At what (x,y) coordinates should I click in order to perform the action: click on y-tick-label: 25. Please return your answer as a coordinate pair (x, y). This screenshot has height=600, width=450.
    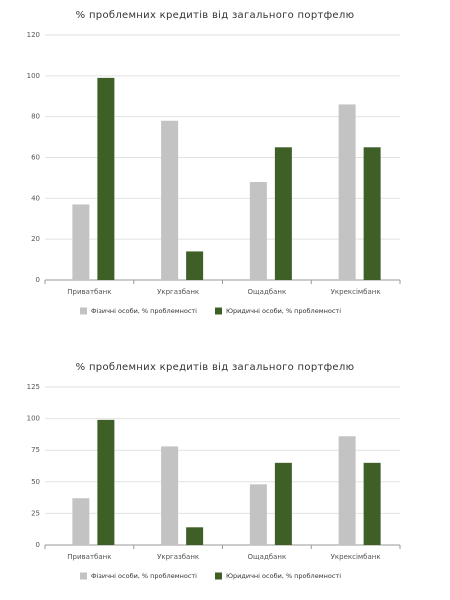
    Looking at the image, I should click on (35, 513).